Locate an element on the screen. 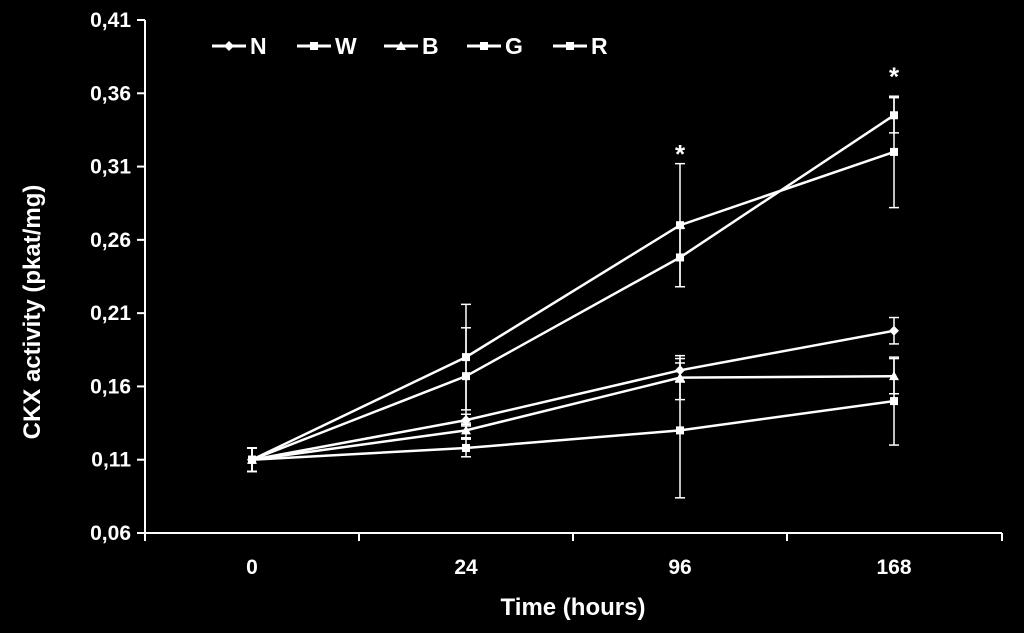  legend-label: N is located at coordinates (258, 46).